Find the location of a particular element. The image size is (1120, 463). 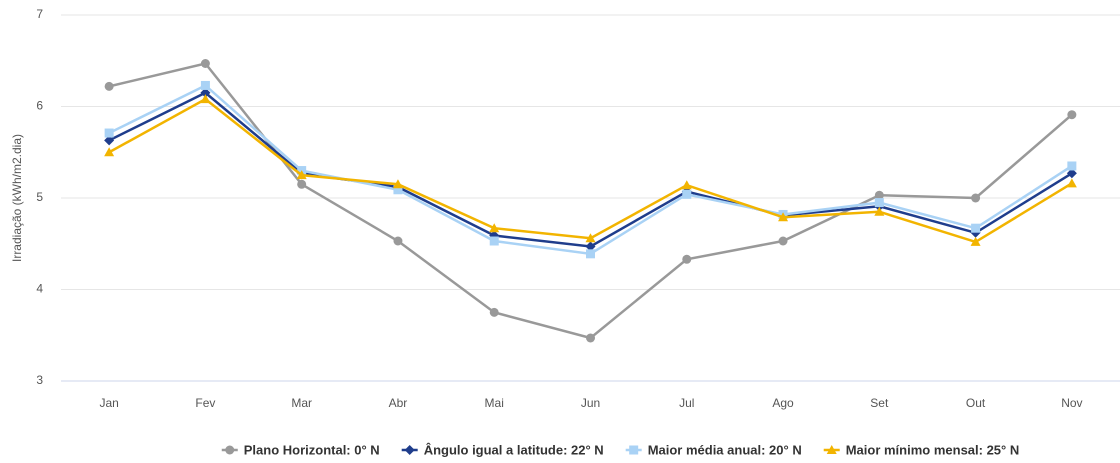

legend-item: Ângulo igual a latitude: 22° N is located at coordinates (502, 449).